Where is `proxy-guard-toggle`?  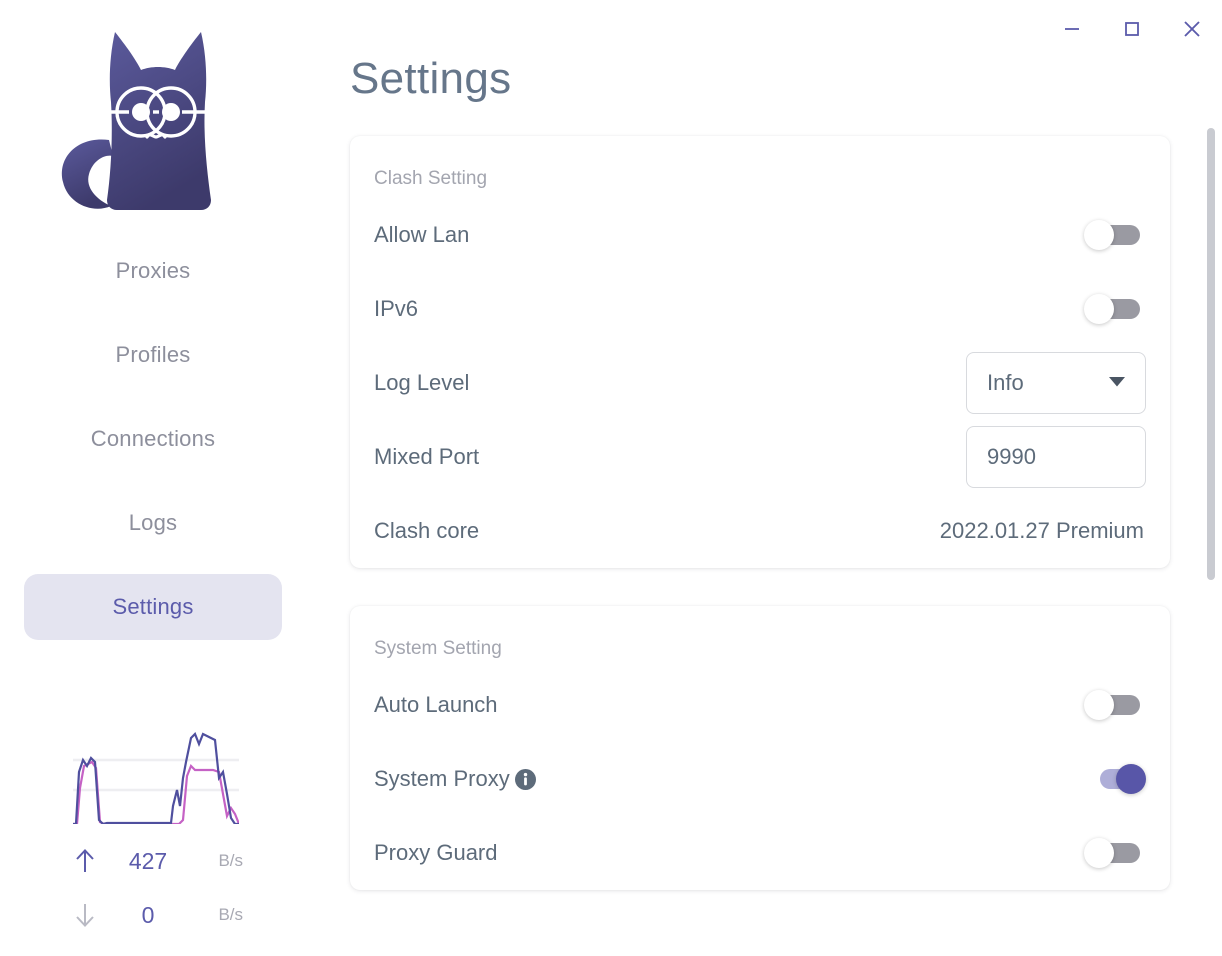
proxy-guard-toggle is located at coordinates (1115, 853).